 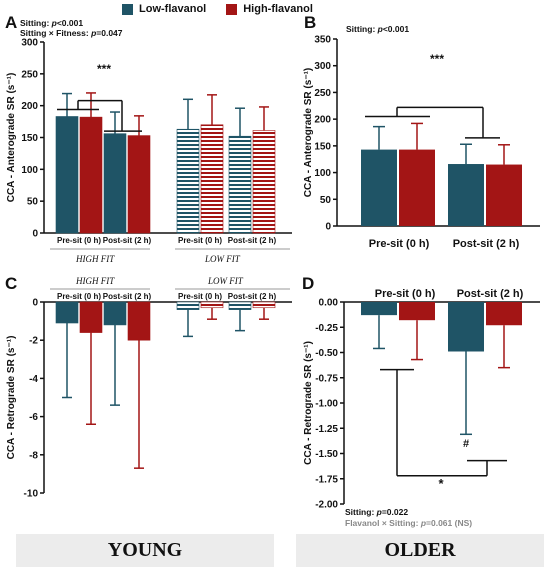 I want to click on panel-b-tick-label: 250, so click(x=322, y=93).